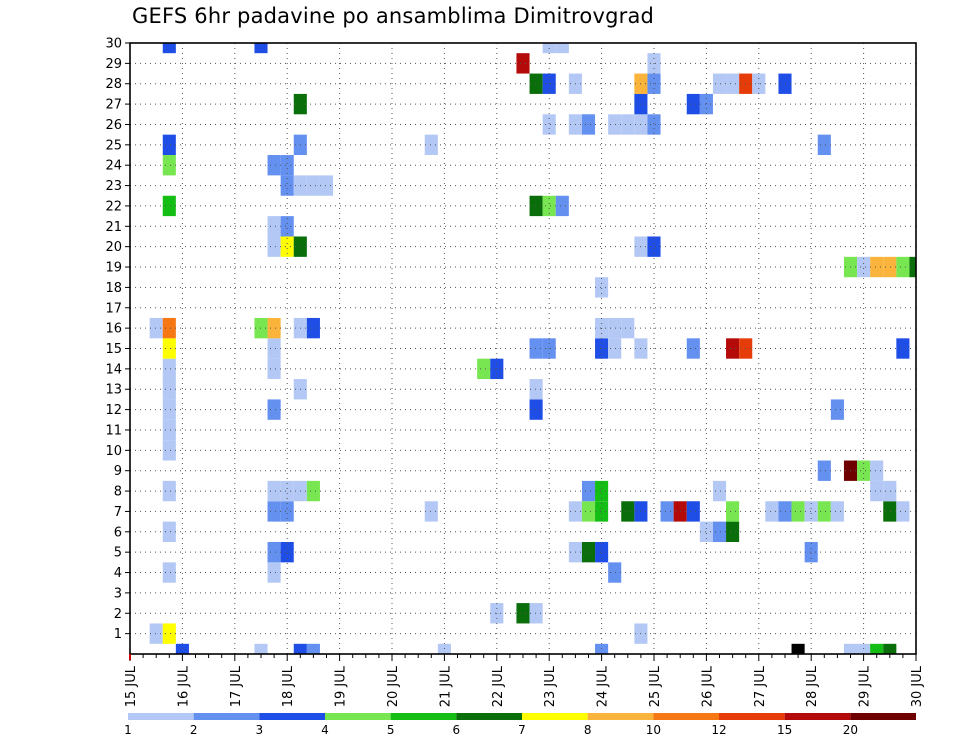 This screenshot has width=960, height=742. What do you see at coordinates (760, 686) in the screenshot?
I see `x-tick-label: 27 JUL` at bounding box center [760, 686].